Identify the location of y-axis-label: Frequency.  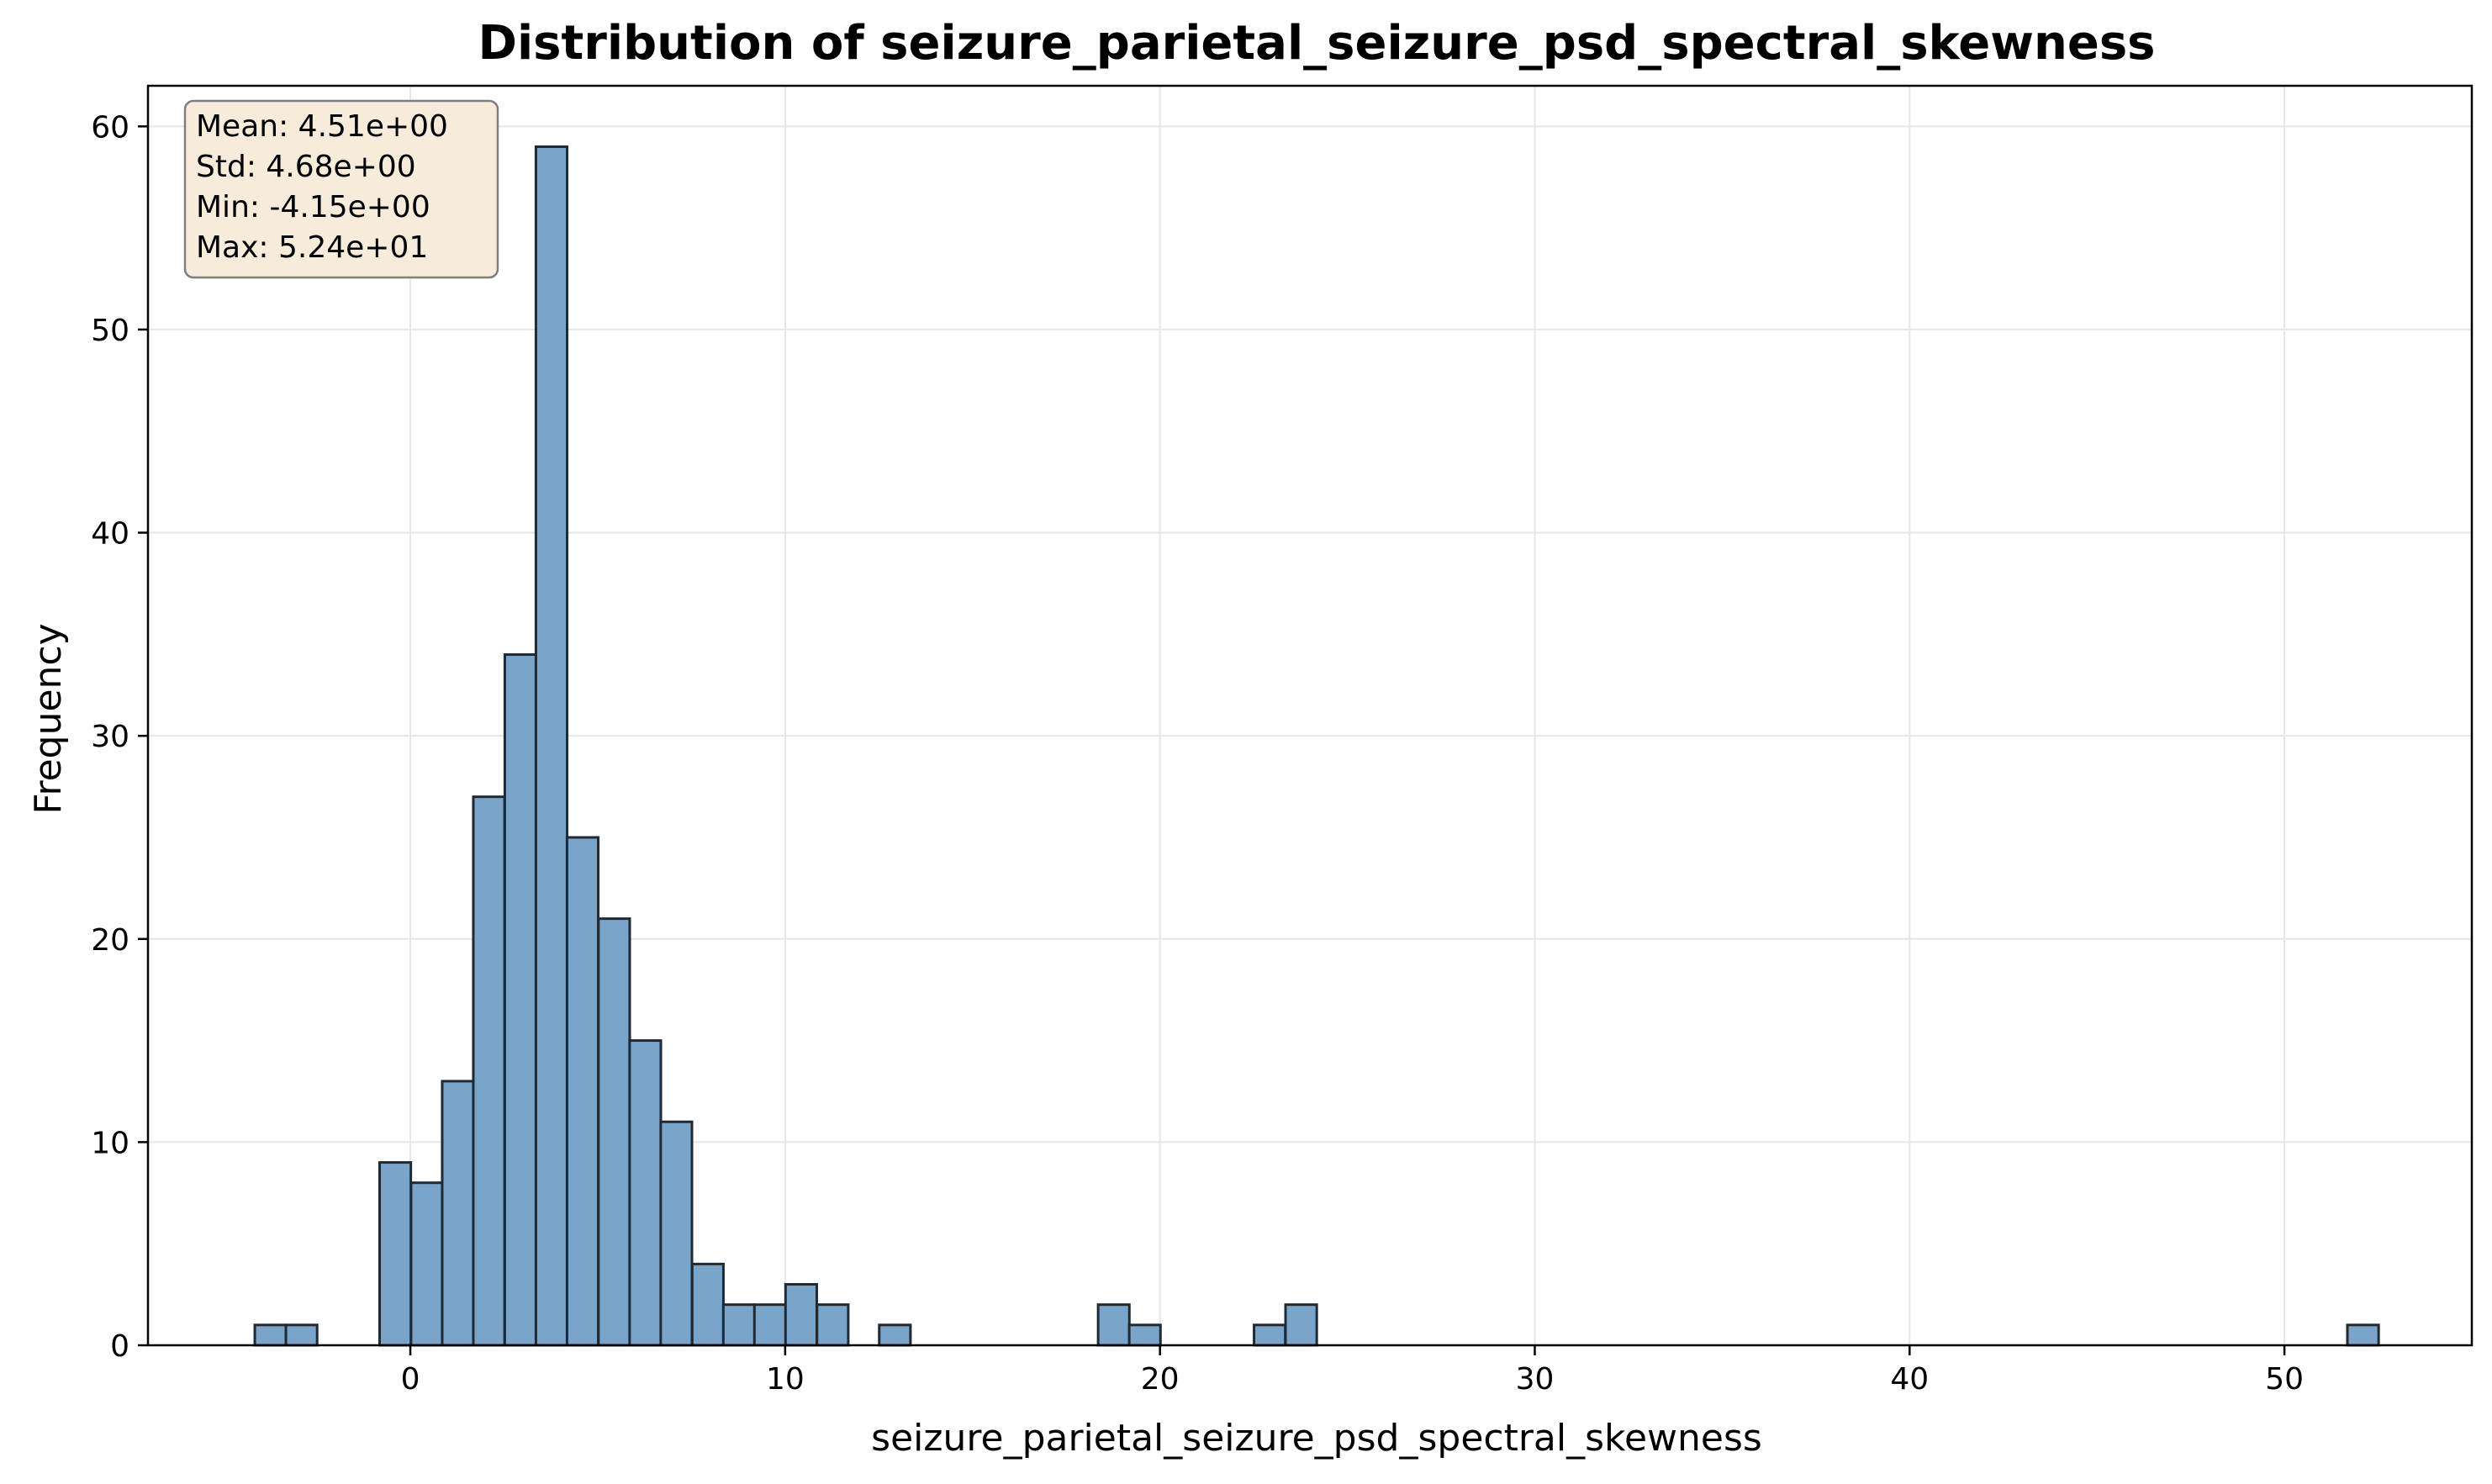
(48, 718).